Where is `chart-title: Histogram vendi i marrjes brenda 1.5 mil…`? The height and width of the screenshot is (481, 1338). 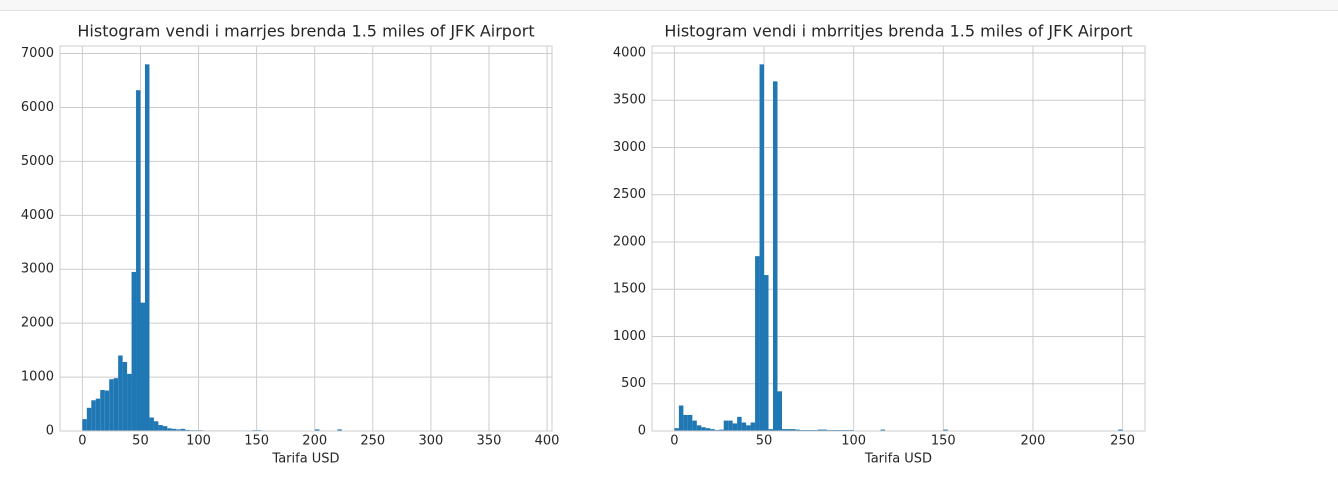 chart-title: Histogram vendi i marrjes brenda 1.5 mil… is located at coordinates (305, 31).